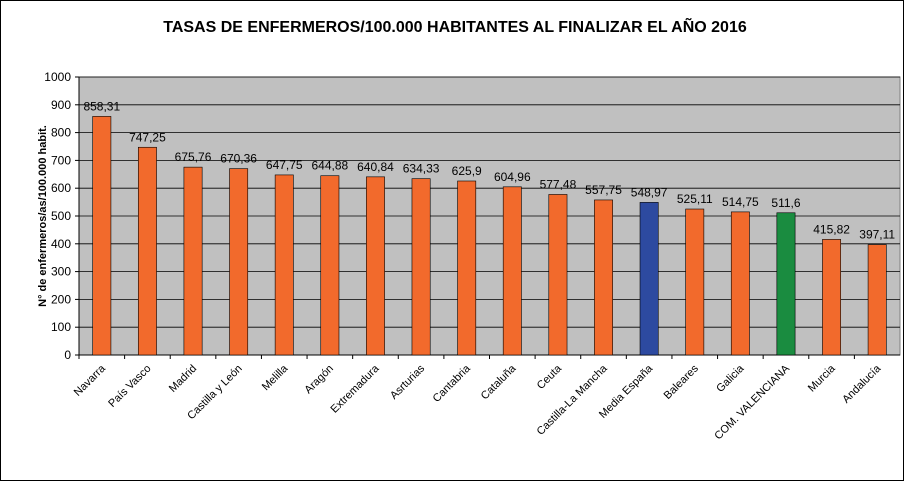  Describe the element at coordinates (831, 229) in the screenshot. I see `value-label: 415,82` at that location.